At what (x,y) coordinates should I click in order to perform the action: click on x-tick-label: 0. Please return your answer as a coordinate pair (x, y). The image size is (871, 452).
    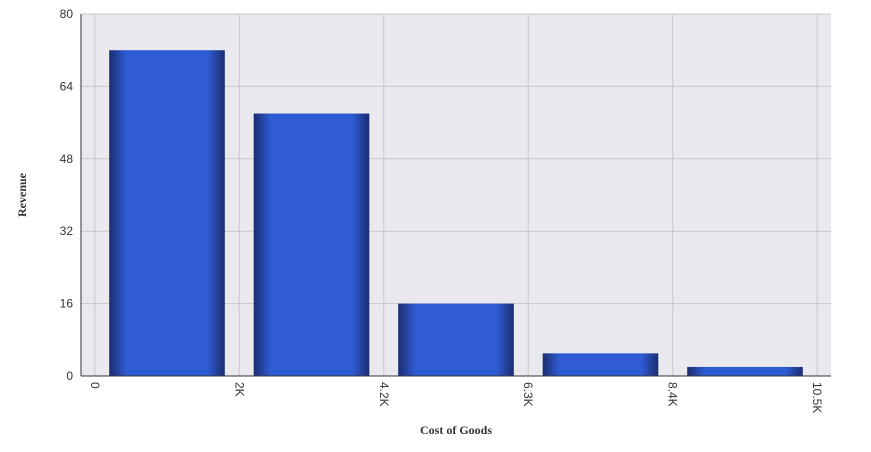
    Looking at the image, I should click on (95, 385).